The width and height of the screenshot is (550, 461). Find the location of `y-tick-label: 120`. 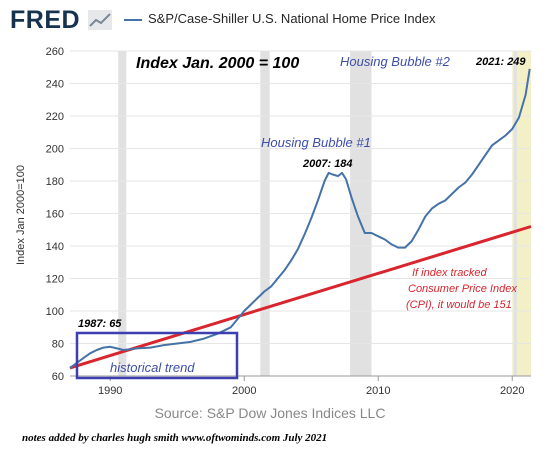

y-tick-label: 120 is located at coordinates (55, 280).